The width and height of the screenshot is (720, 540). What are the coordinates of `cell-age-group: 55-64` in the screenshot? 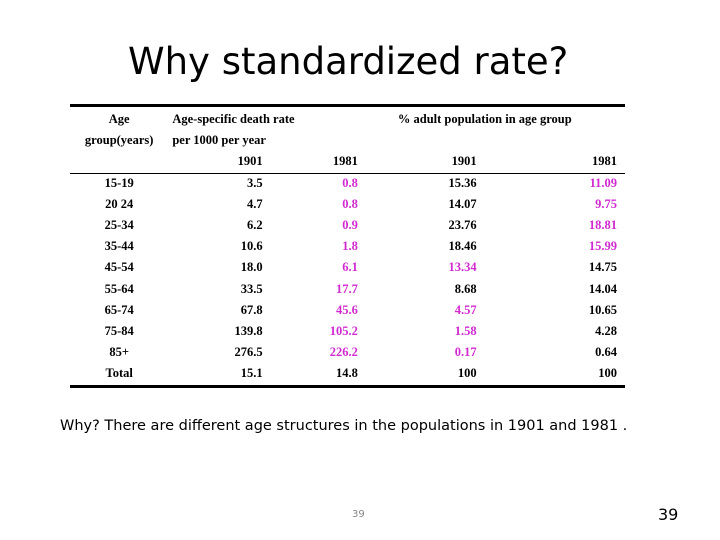 It's located at (119, 288).